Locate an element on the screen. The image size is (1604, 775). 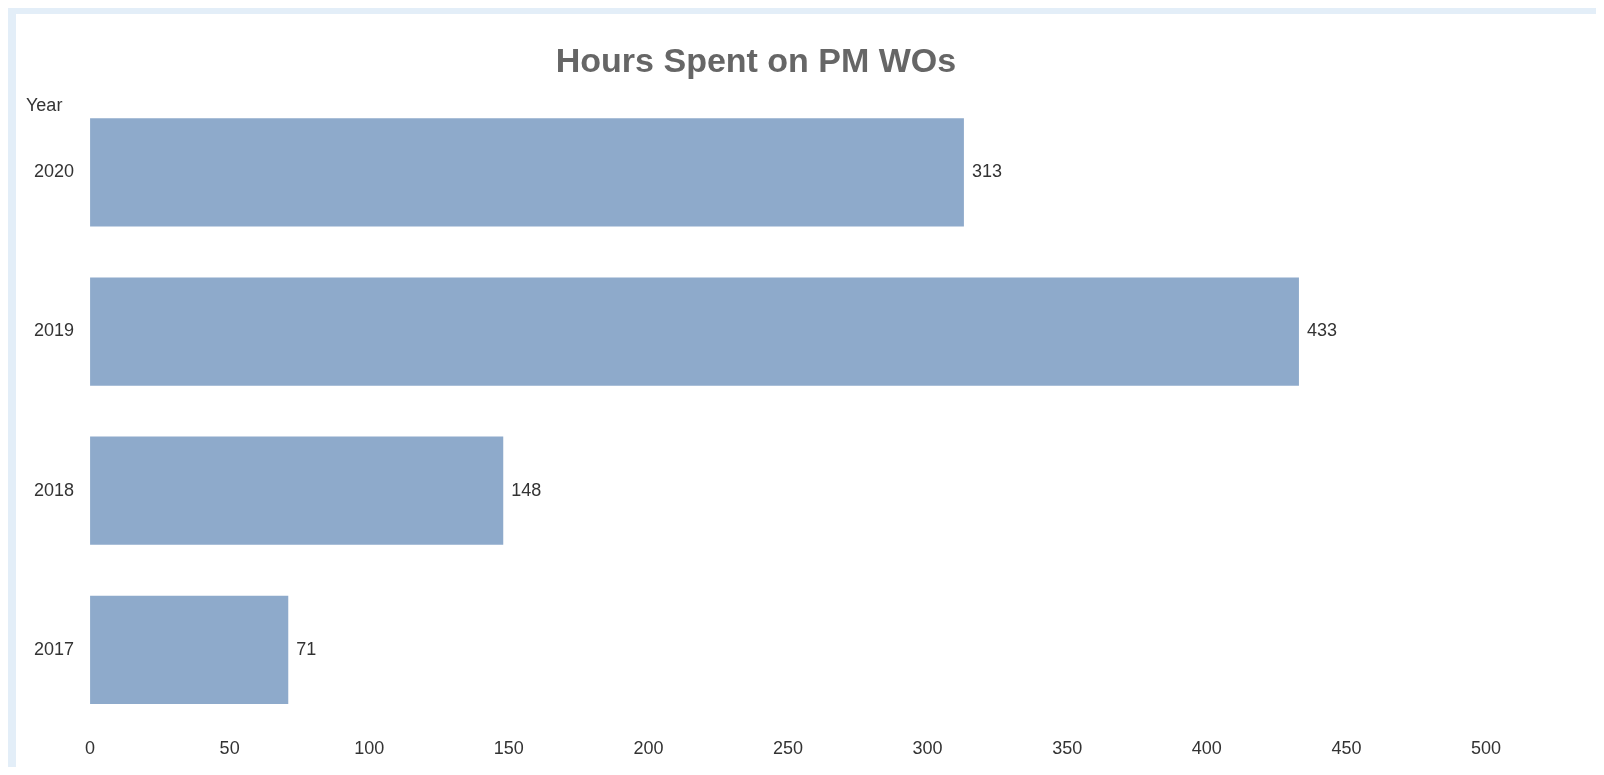
x-tick-label: 300 is located at coordinates (927, 748).